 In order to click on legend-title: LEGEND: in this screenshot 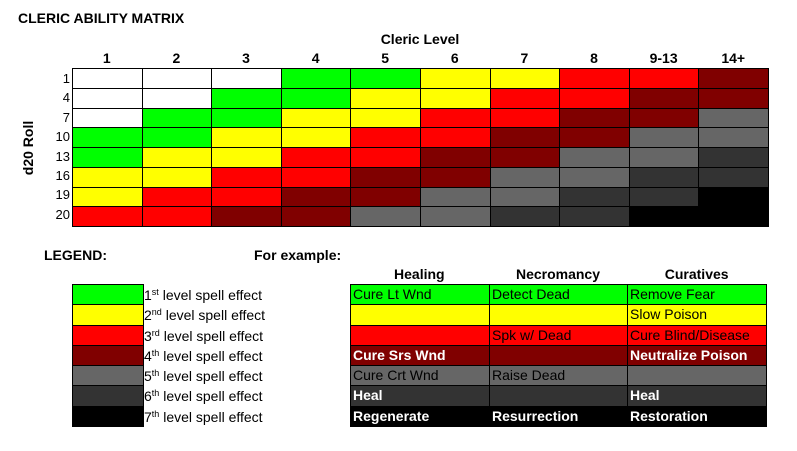, I will do `click(75, 255)`.